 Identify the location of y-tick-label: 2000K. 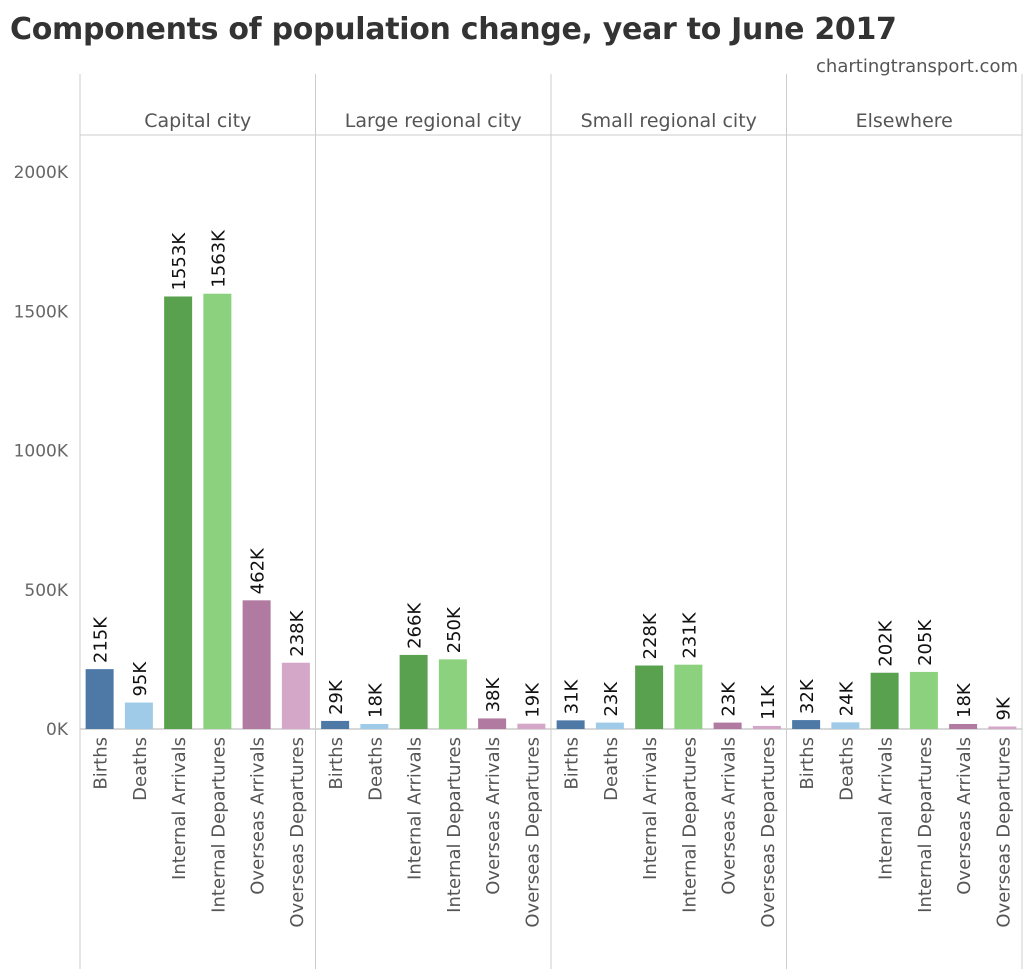
(41, 173).